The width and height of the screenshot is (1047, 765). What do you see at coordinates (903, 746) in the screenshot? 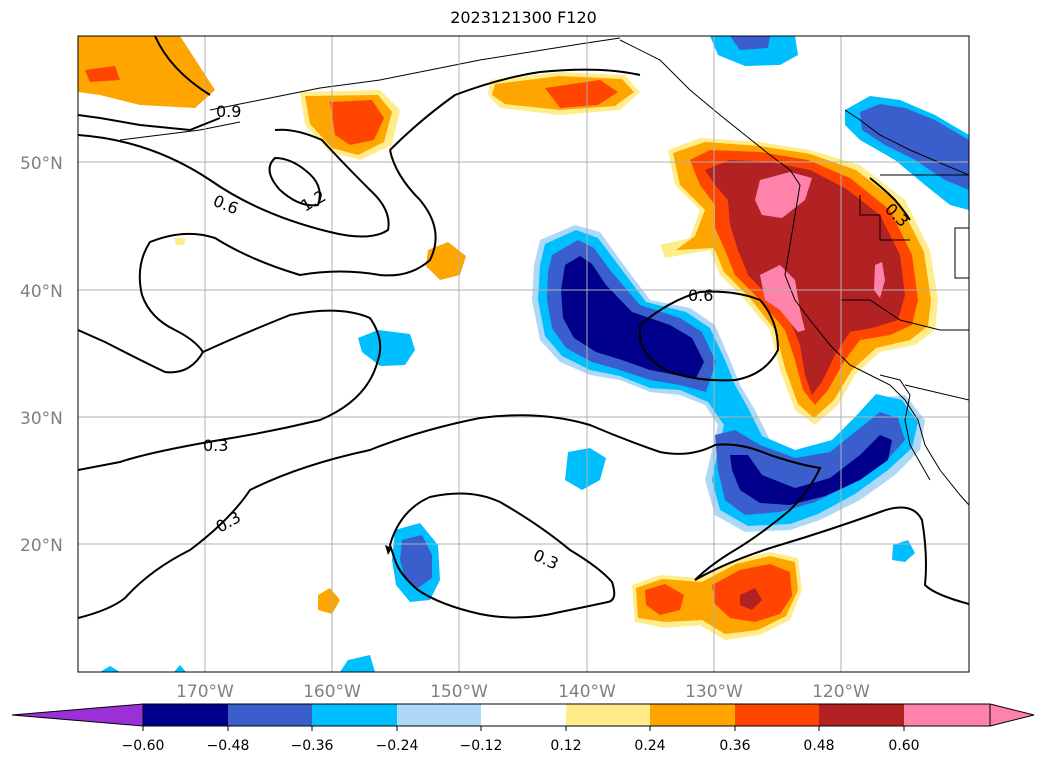
I see `colorbar-tick: 0.60` at bounding box center [903, 746].